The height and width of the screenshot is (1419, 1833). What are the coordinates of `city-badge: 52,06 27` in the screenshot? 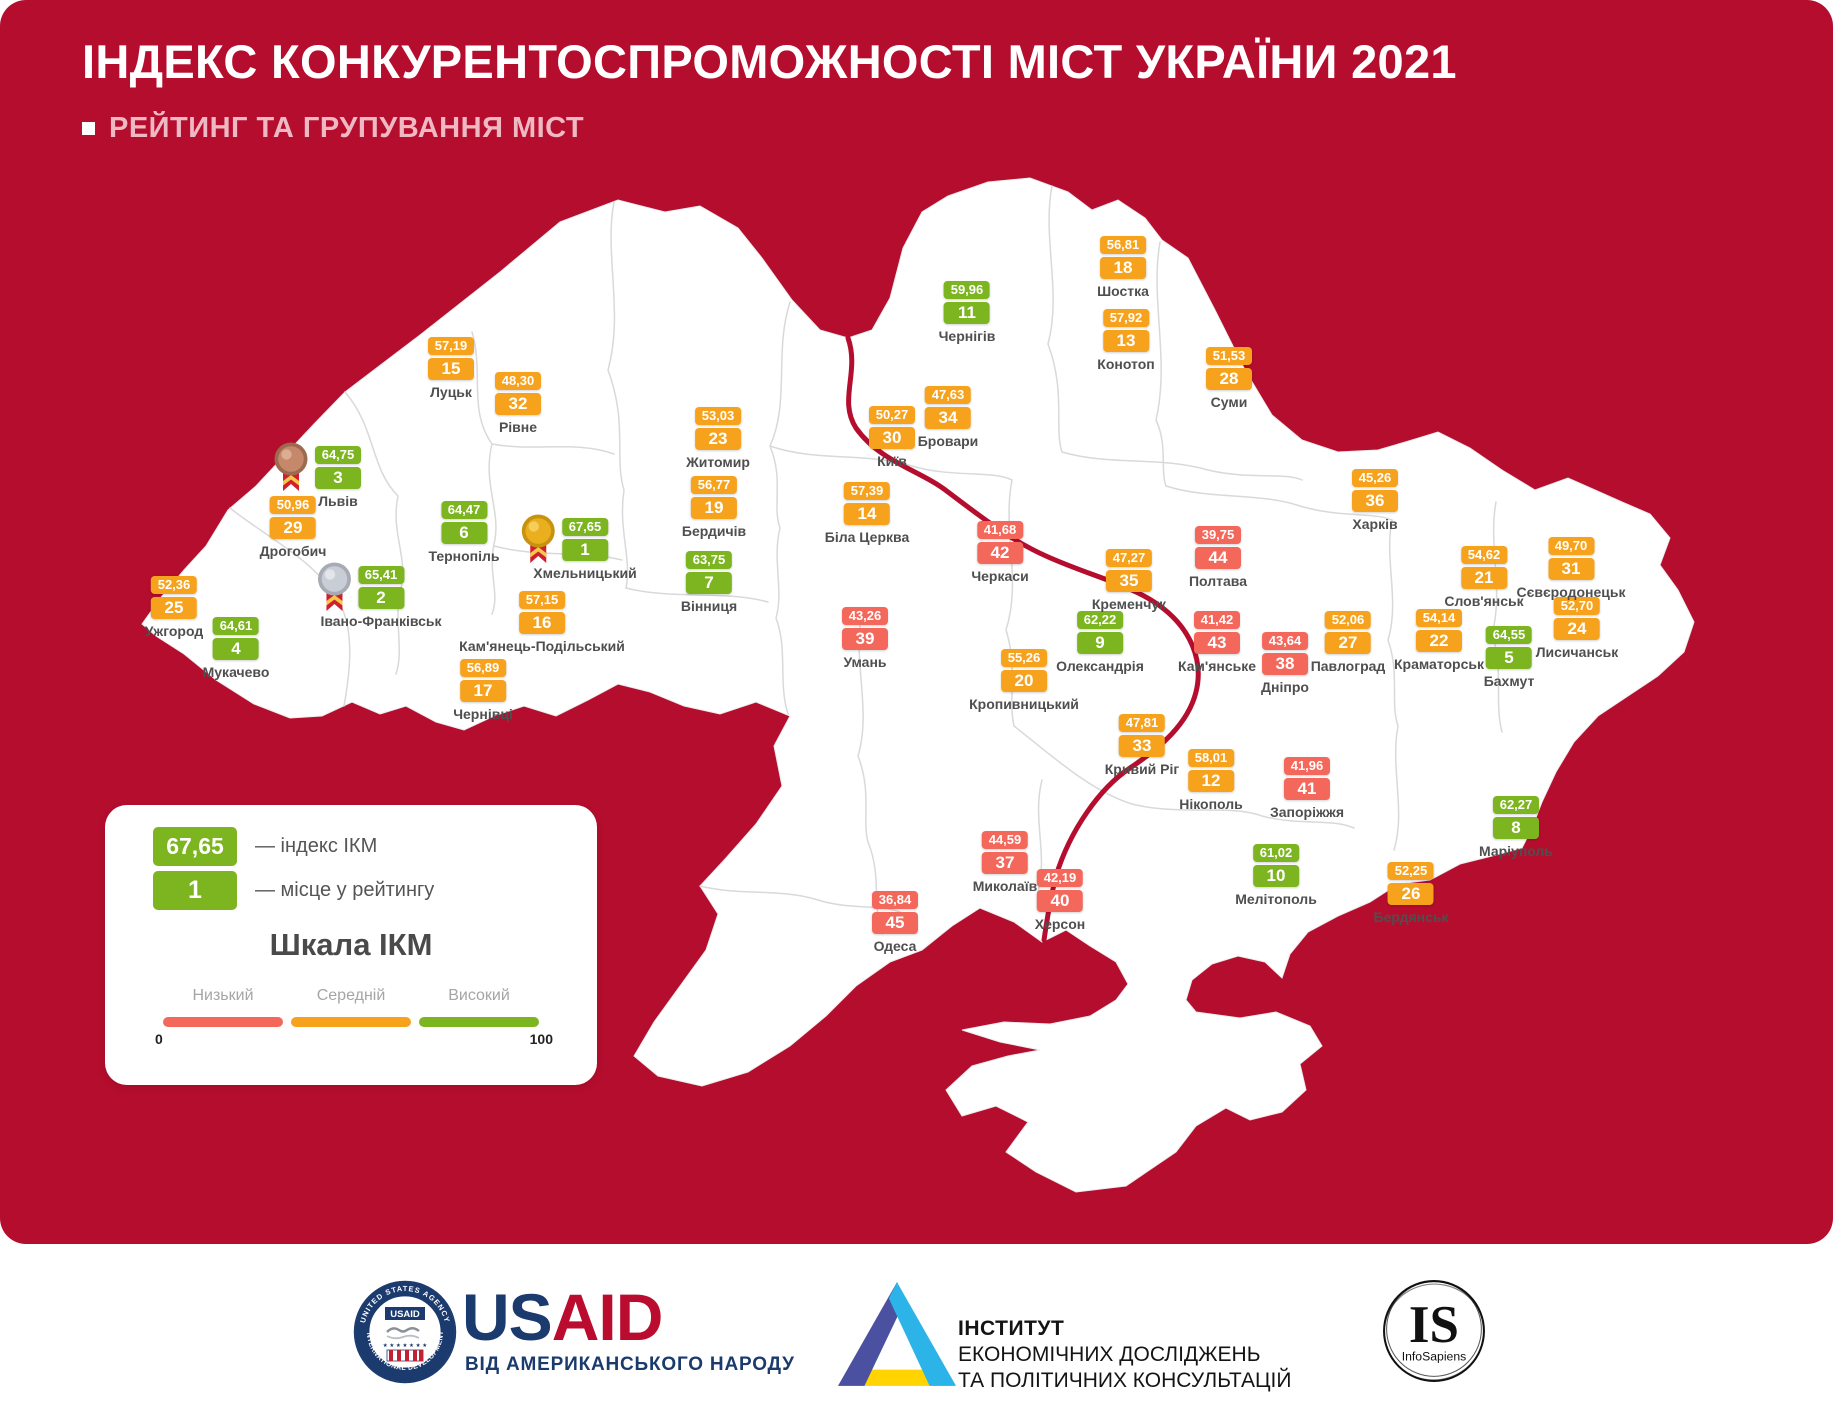 It's located at (1348, 632).